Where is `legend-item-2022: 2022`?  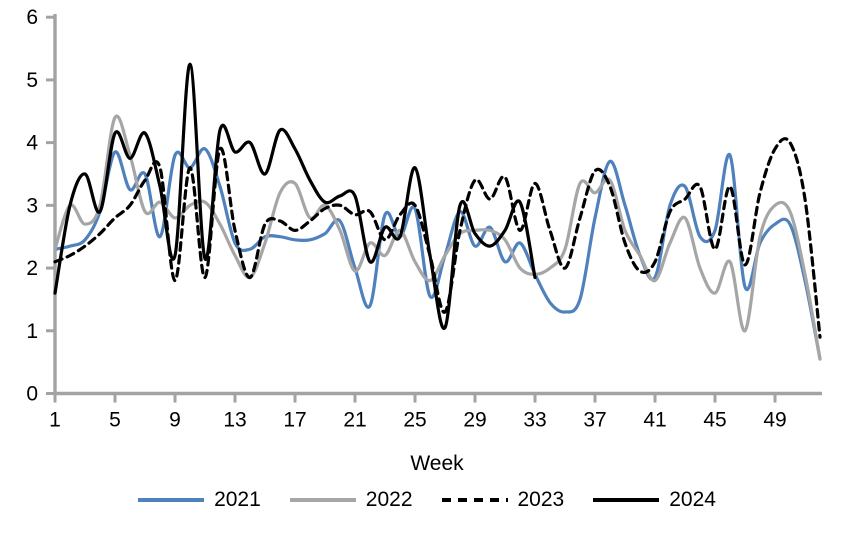 legend-item-2022: 2022 is located at coordinates (350, 499).